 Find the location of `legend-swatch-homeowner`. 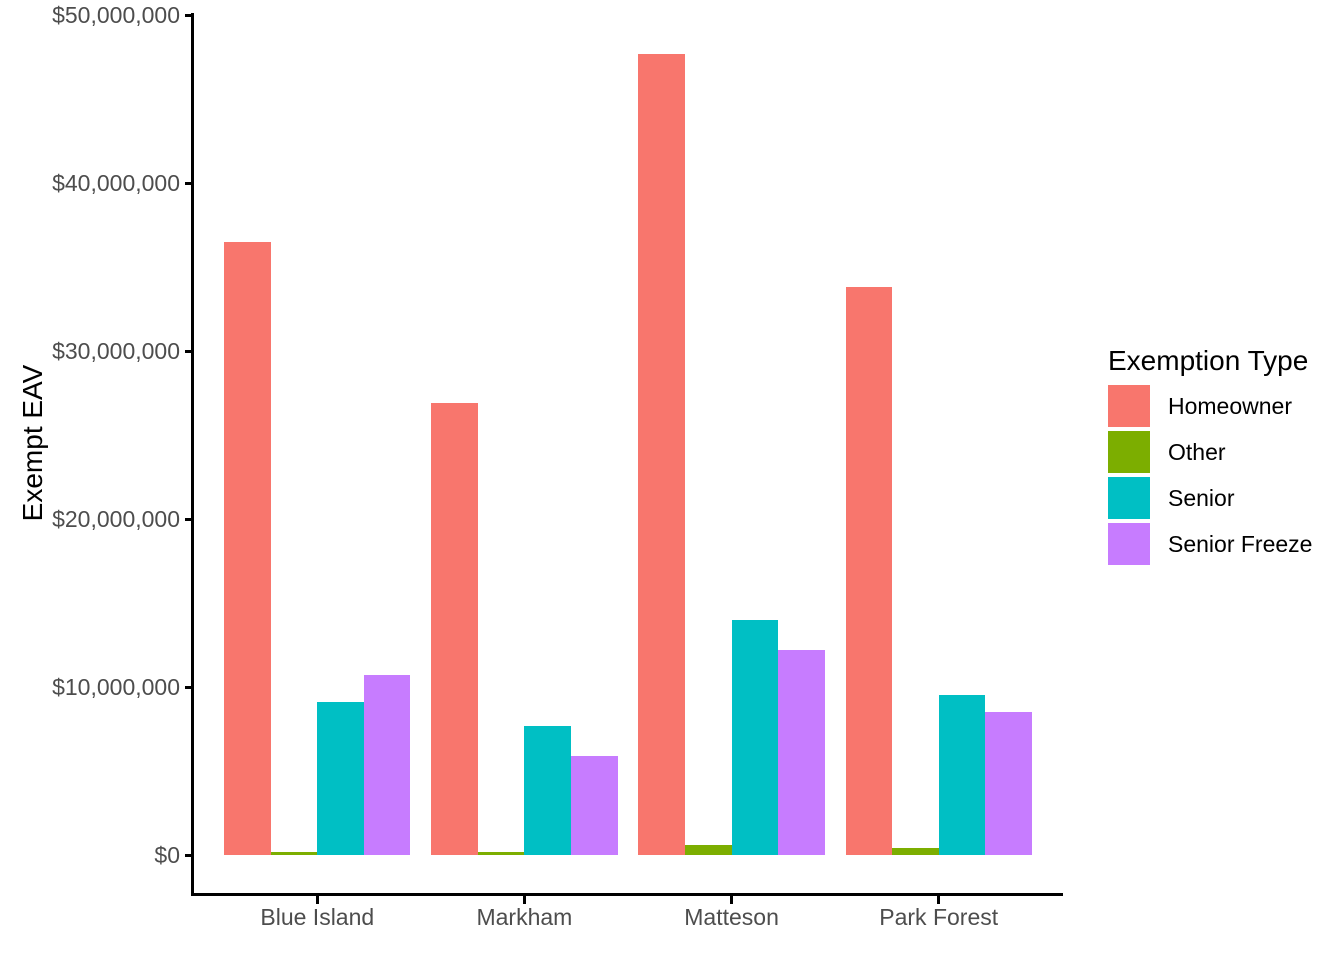

legend-swatch-homeowner is located at coordinates (1129, 406).